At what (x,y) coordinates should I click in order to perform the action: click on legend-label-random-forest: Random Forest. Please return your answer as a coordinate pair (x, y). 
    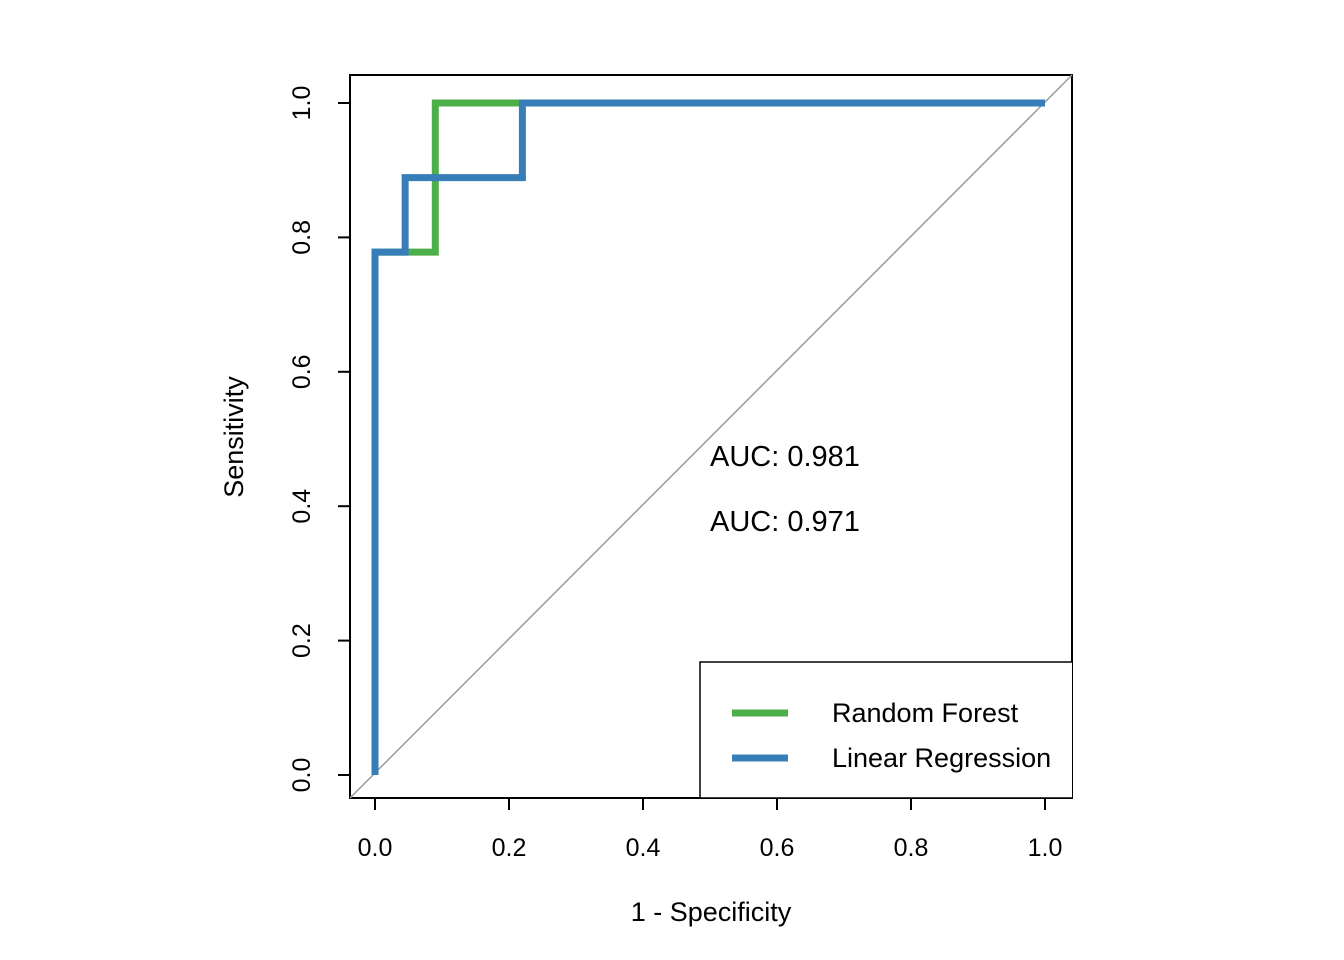
    Looking at the image, I should click on (925, 713).